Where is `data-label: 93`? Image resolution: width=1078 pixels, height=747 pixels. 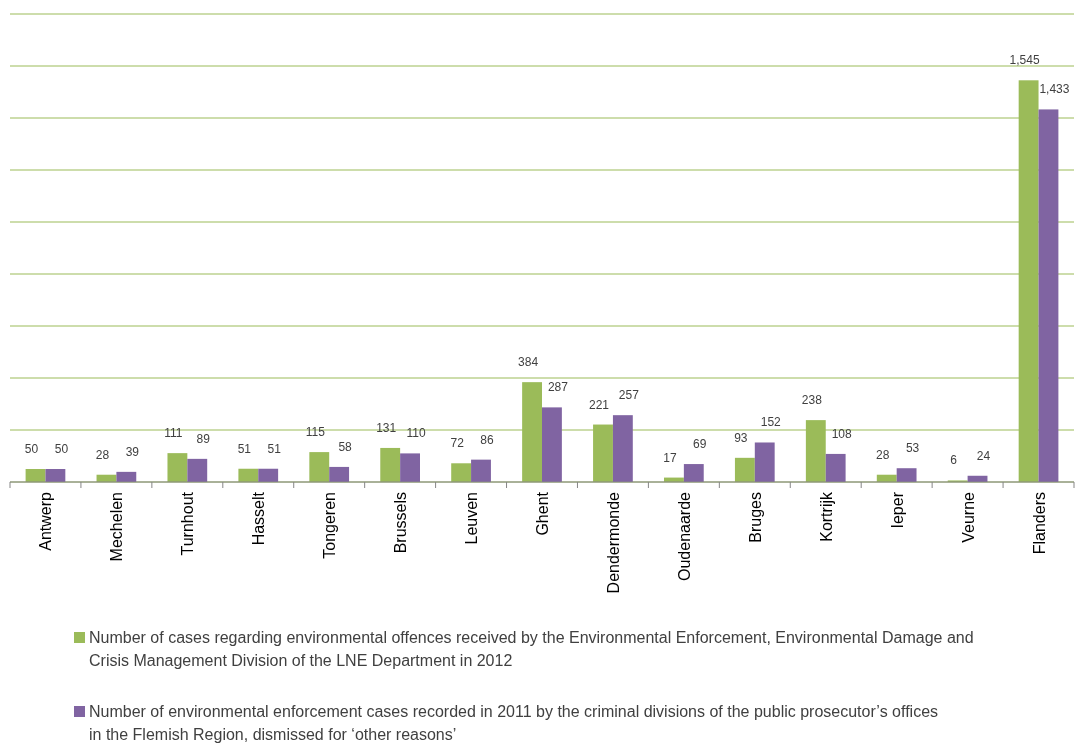 data-label: 93 is located at coordinates (741, 437).